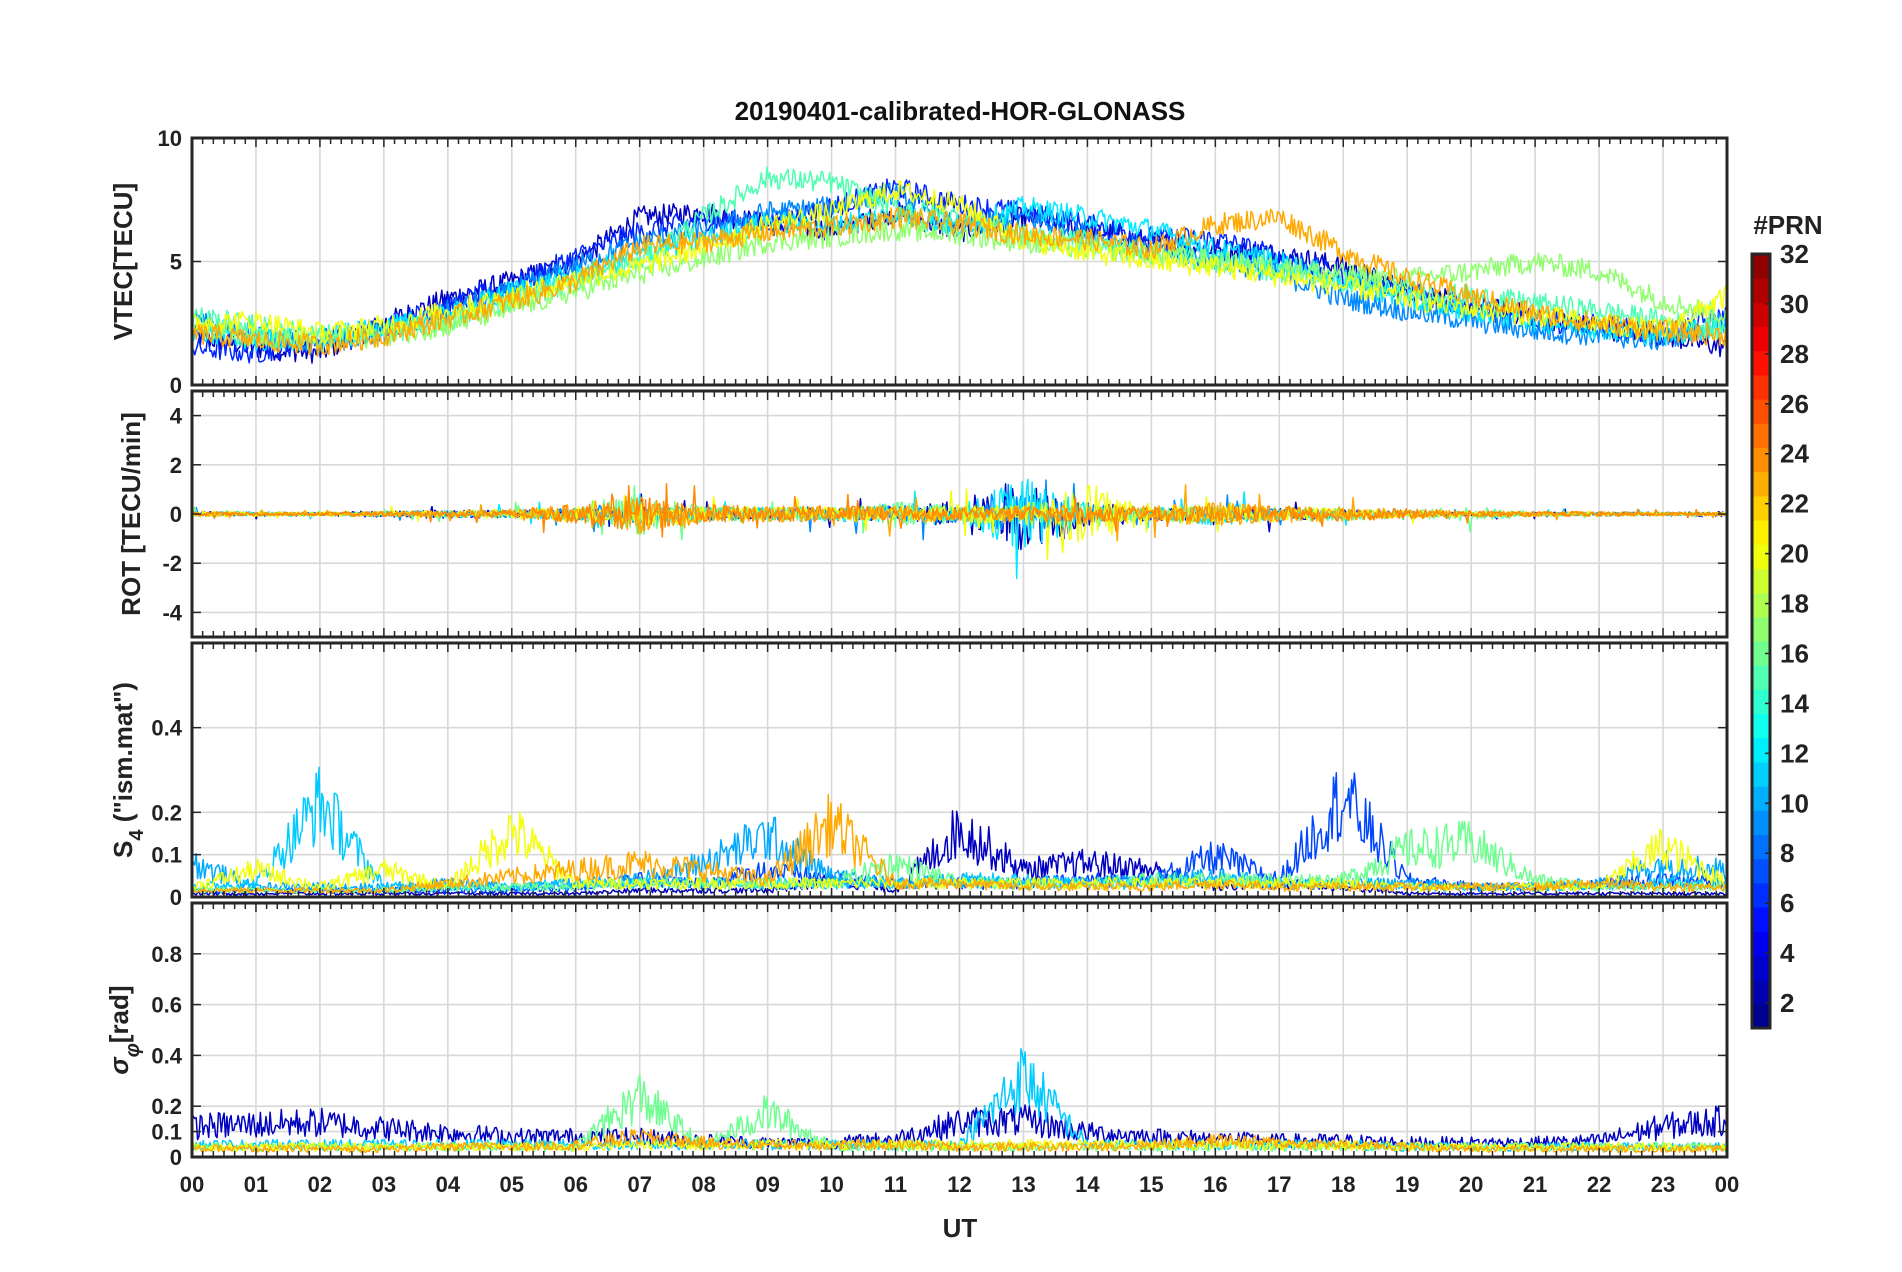  I want to click on x-tick-label: 23, so click(1663, 1184).